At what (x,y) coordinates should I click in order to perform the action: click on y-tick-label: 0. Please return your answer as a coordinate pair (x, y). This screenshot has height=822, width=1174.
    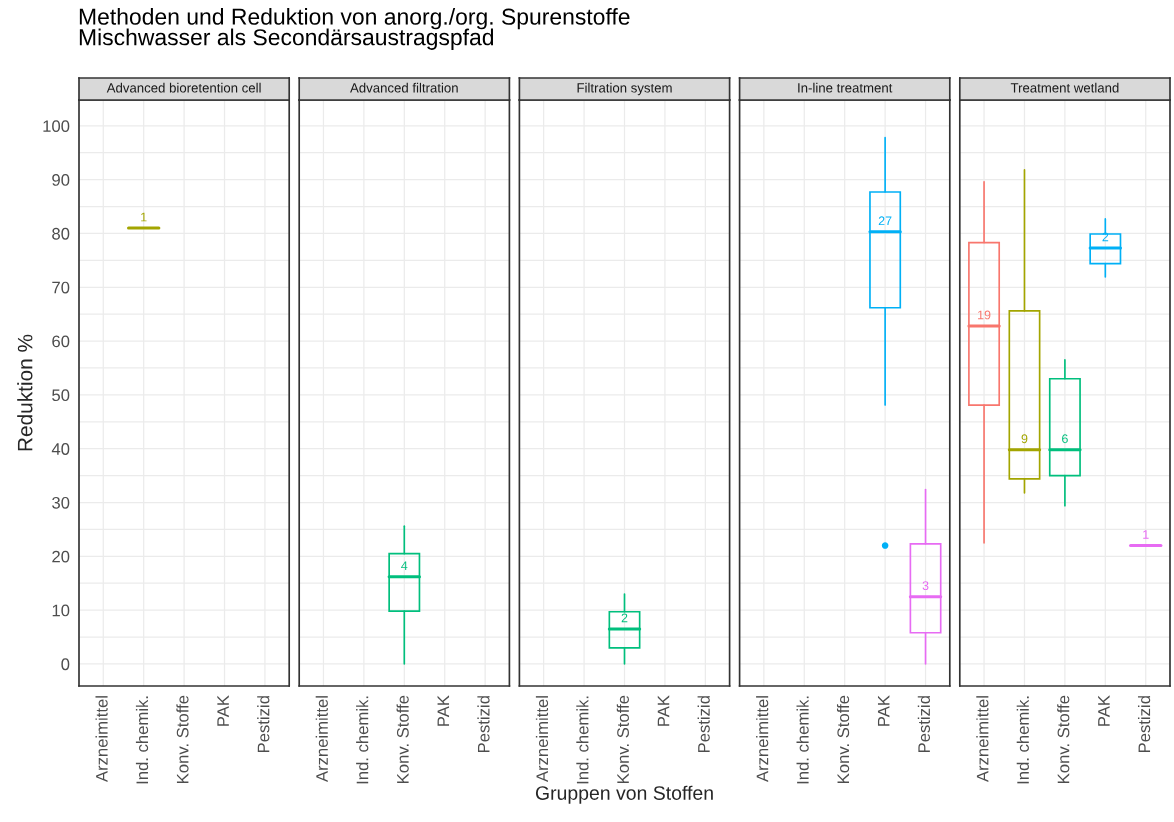
    Looking at the image, I should click on (65, 664).